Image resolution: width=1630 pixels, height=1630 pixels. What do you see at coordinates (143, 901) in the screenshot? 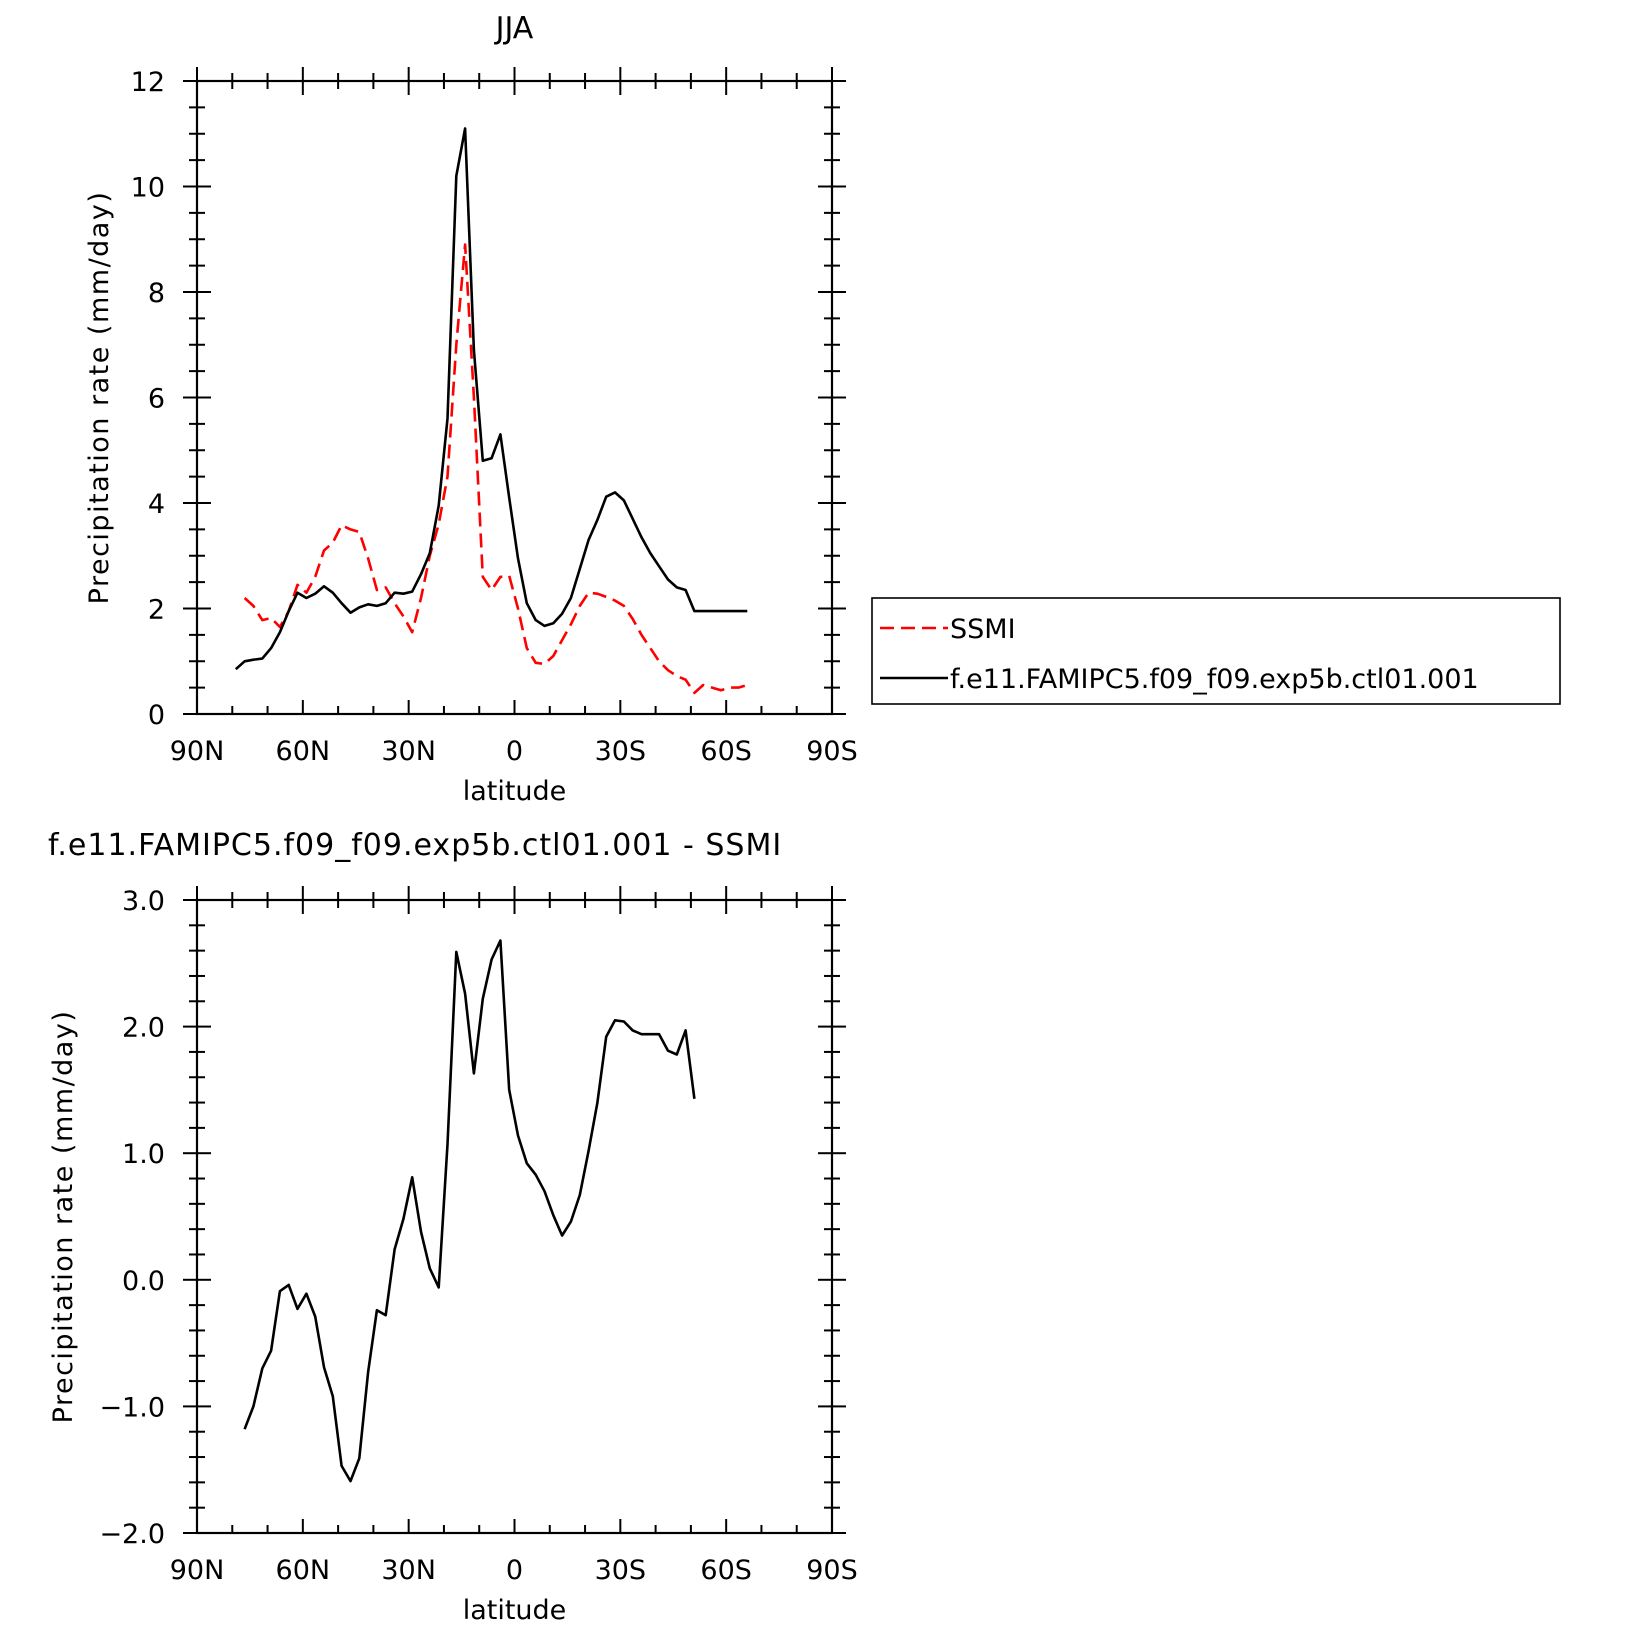
I see `y-tick-label: 3.0` at bounding box center [143, 901].